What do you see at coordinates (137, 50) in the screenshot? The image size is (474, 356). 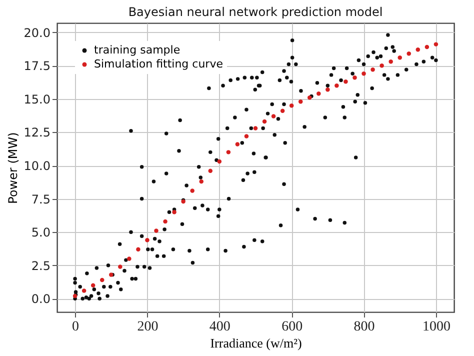 I see `legend-label: training sample` at bounding box center [137, 50].